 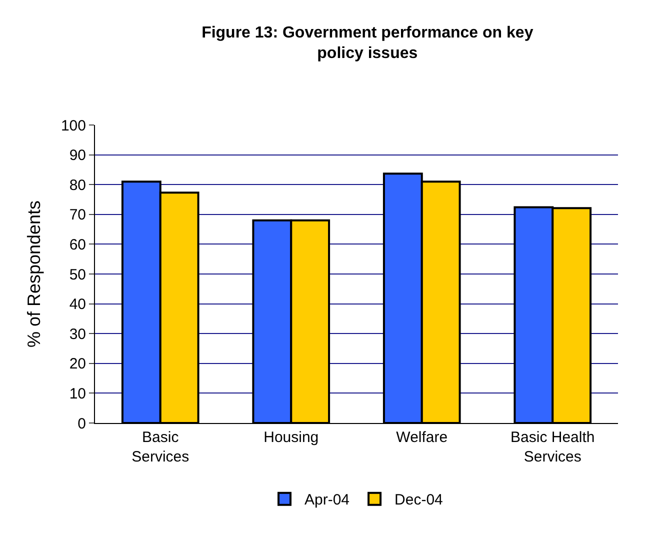 I want to click on x-tick-label: Basic Services, so click(x=161, y=447).